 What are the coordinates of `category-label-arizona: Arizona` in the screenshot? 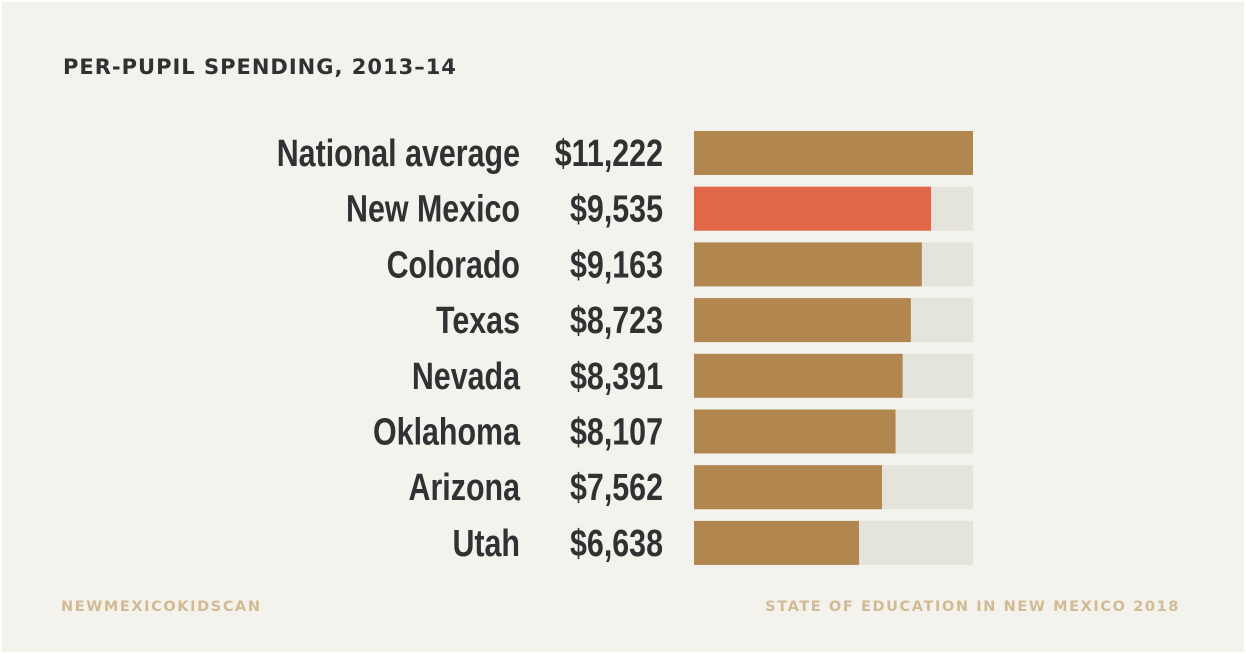 It's located at (465, 488).